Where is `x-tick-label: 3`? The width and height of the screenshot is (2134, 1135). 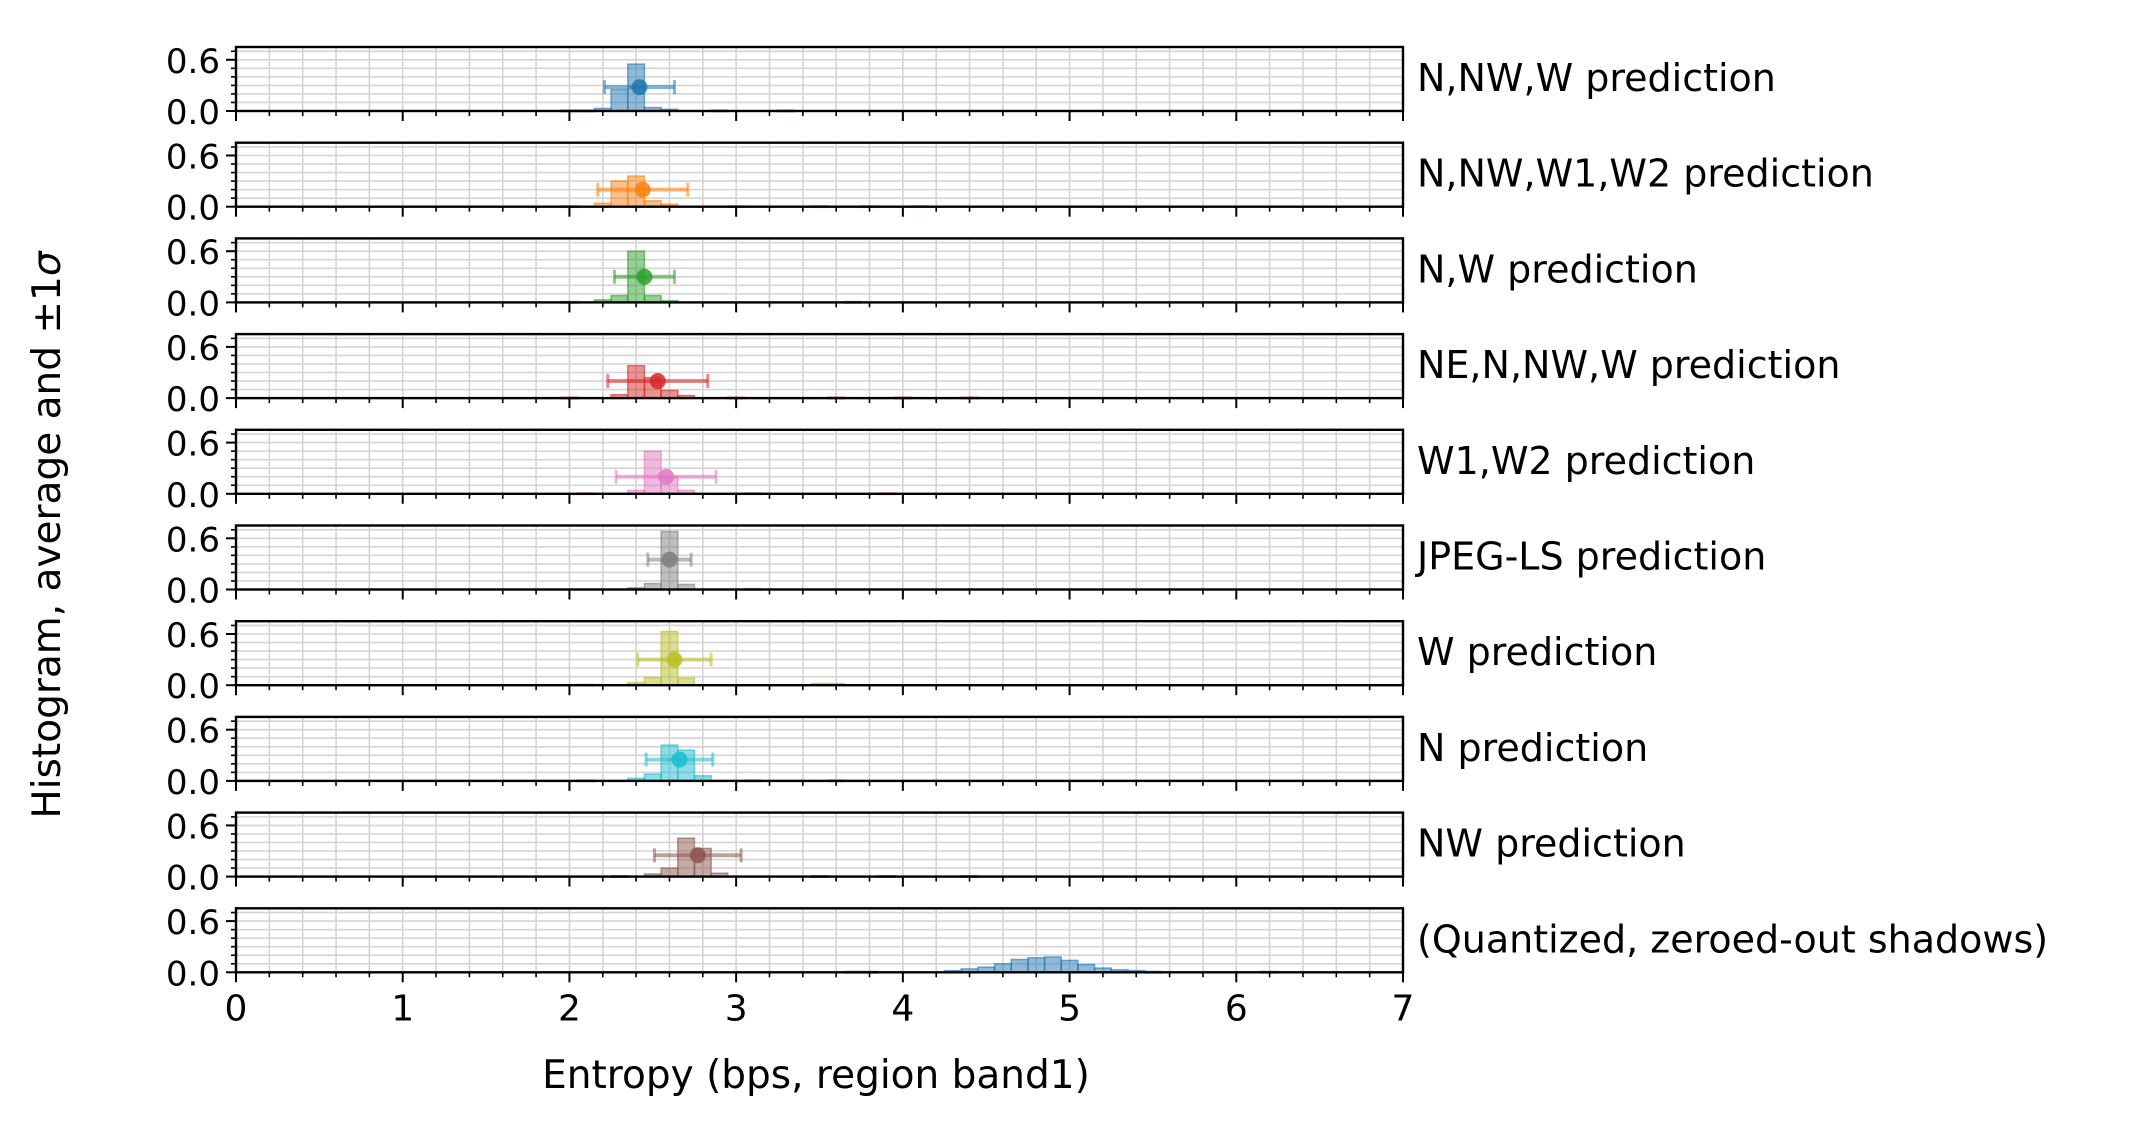
x-tick-label: 3 is located at coordinates (736, 1008).